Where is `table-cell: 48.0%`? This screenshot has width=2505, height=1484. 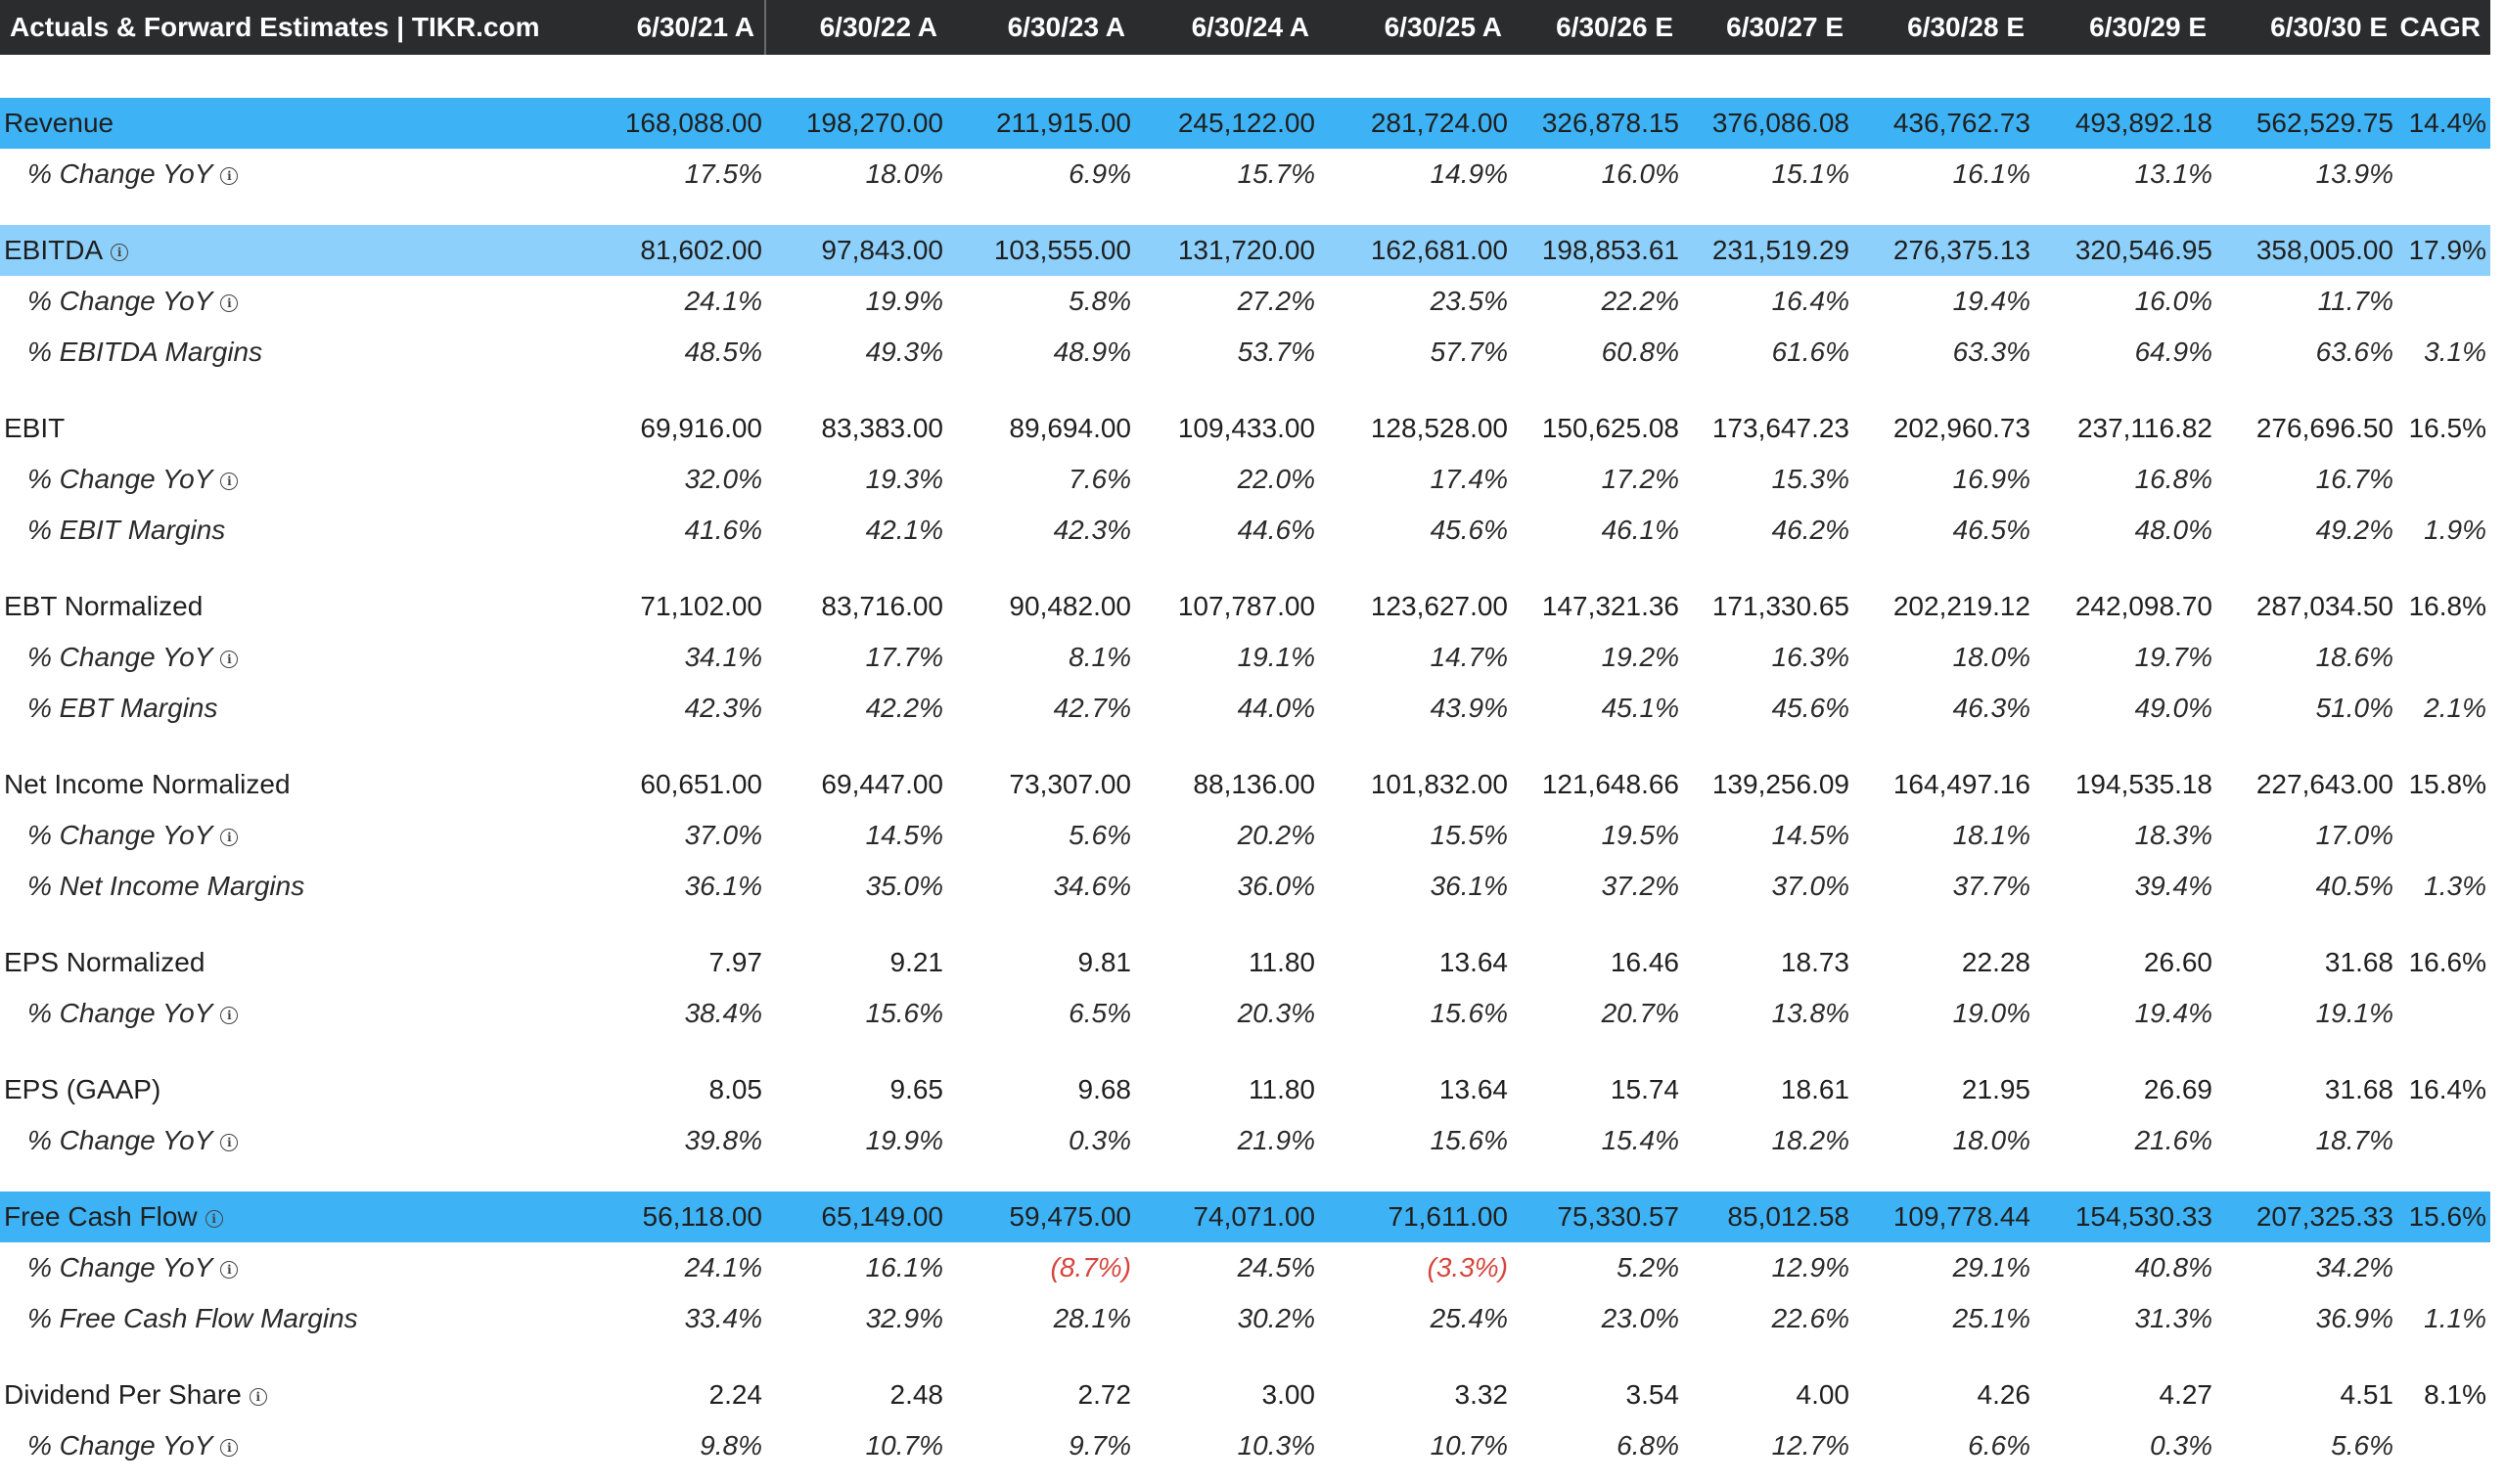 table-cell: 48.0% is located at coordinates (2173, 530).